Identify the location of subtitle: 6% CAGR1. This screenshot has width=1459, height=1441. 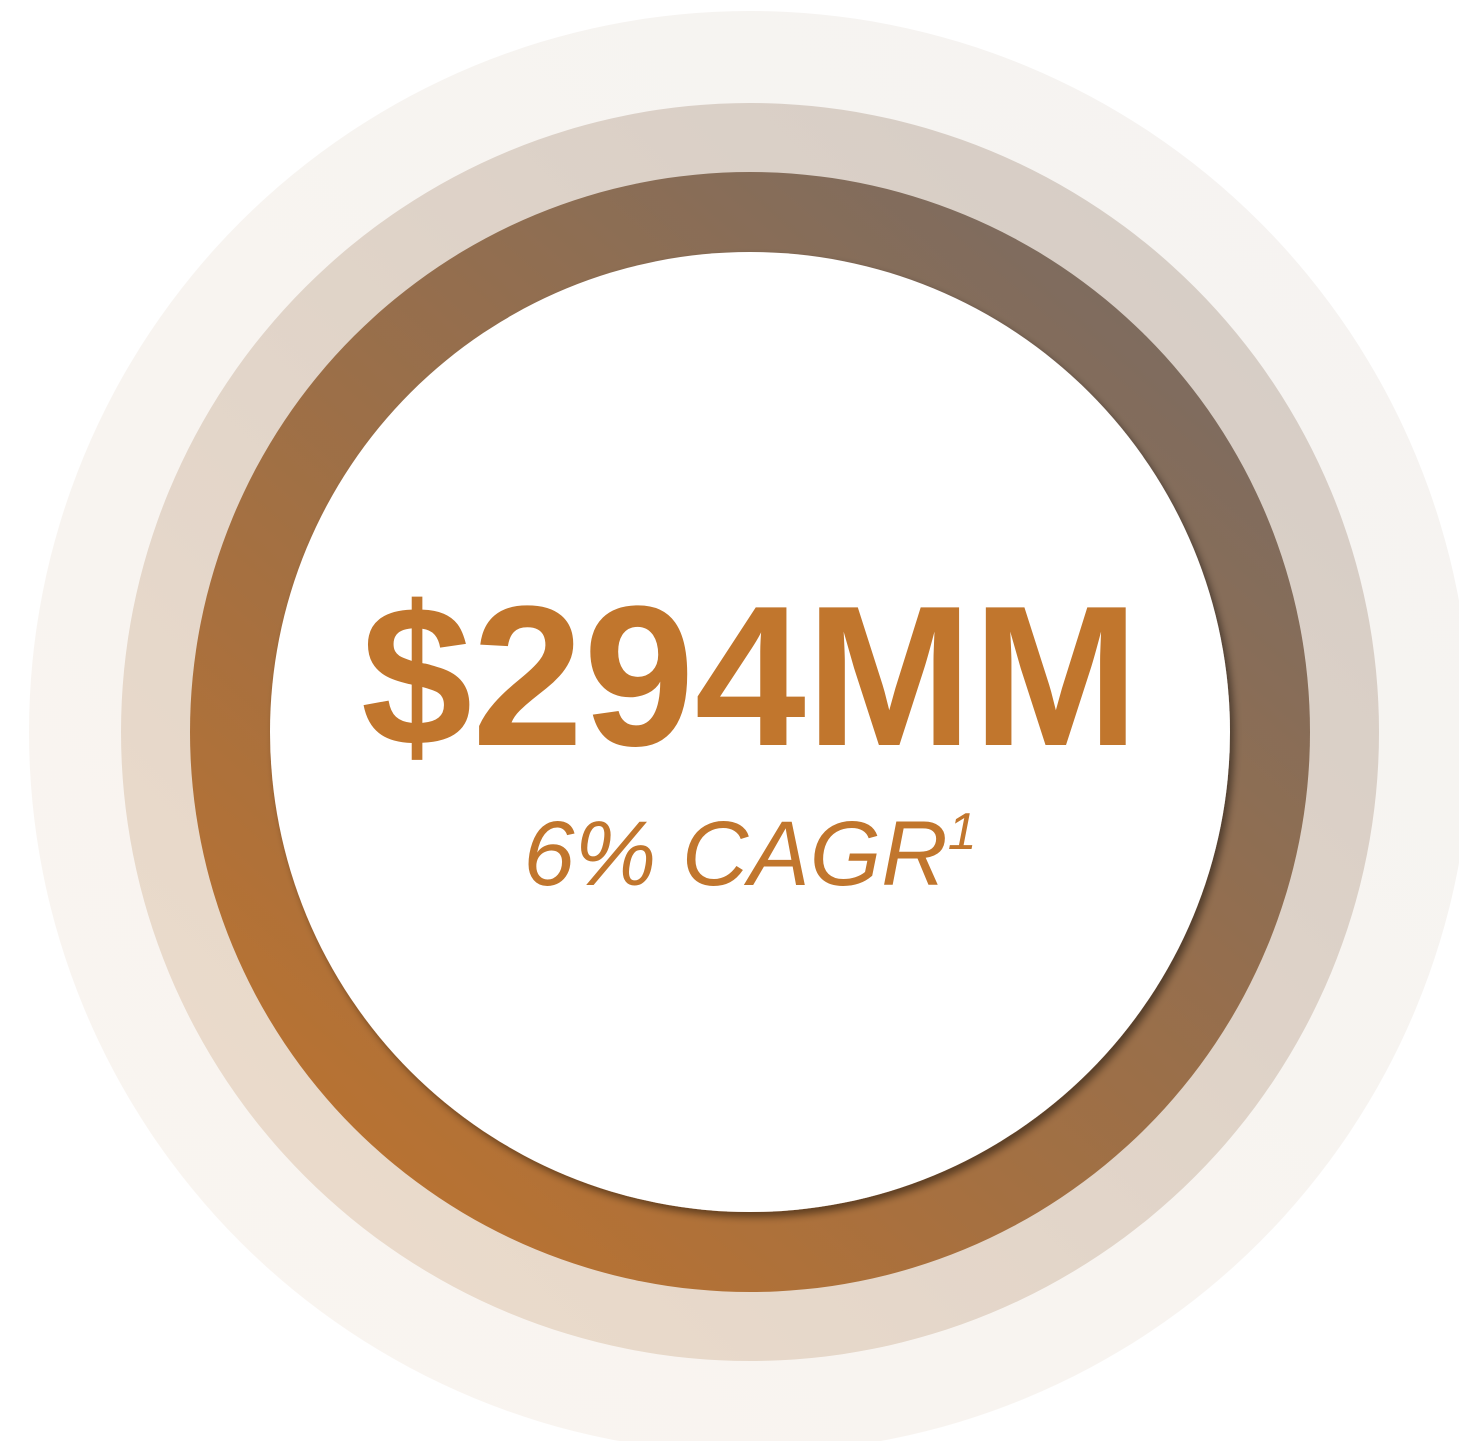
(749, 854).